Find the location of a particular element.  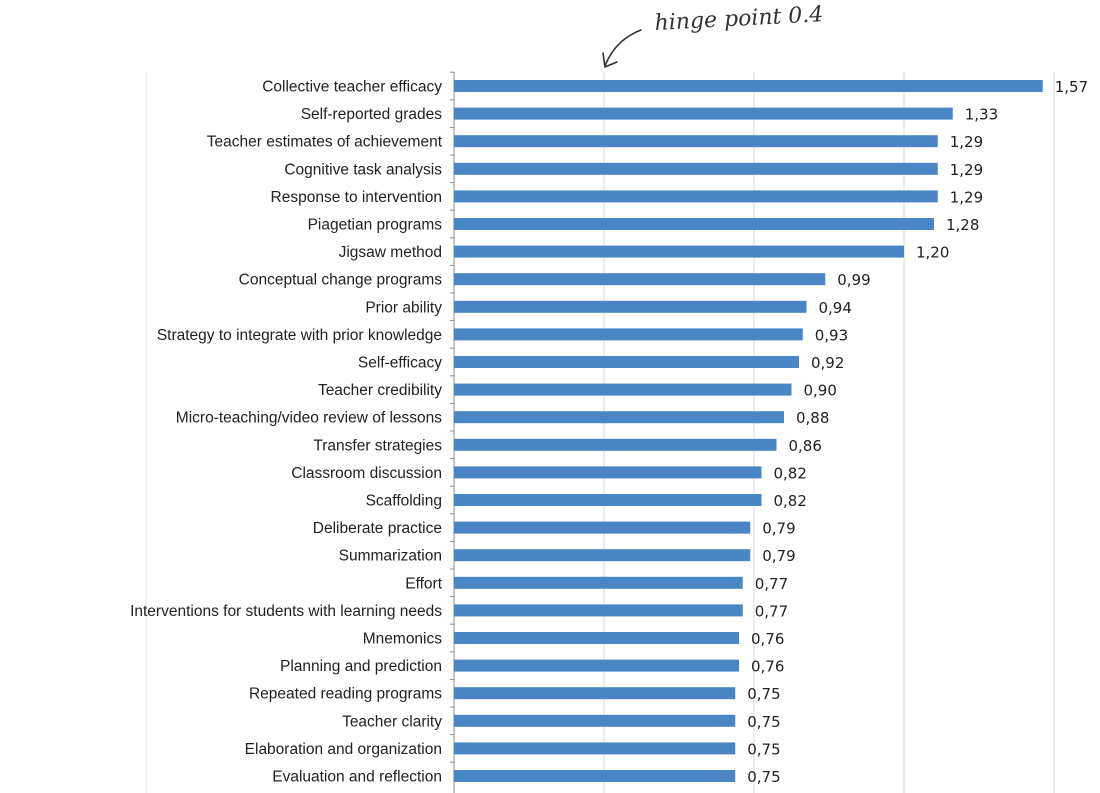

category-label: Conceptual change programs is located at coordinates (341, 280).